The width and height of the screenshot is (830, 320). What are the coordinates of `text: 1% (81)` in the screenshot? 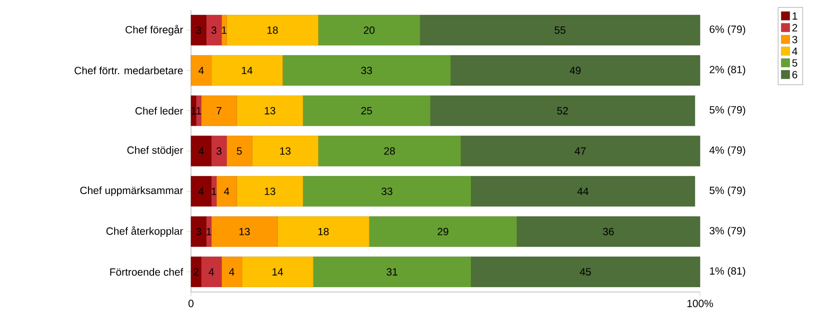 It's located at (728, 271).